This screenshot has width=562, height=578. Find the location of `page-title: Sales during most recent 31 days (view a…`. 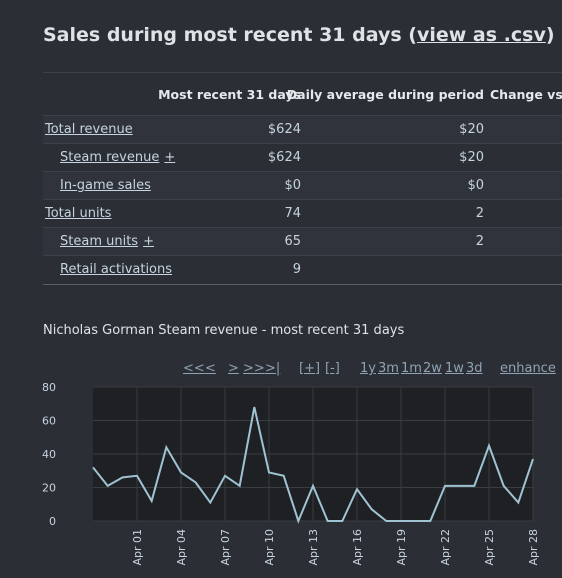

page-title: Sales during most recent 31 days (view a… is located at coordinates (299, 35).